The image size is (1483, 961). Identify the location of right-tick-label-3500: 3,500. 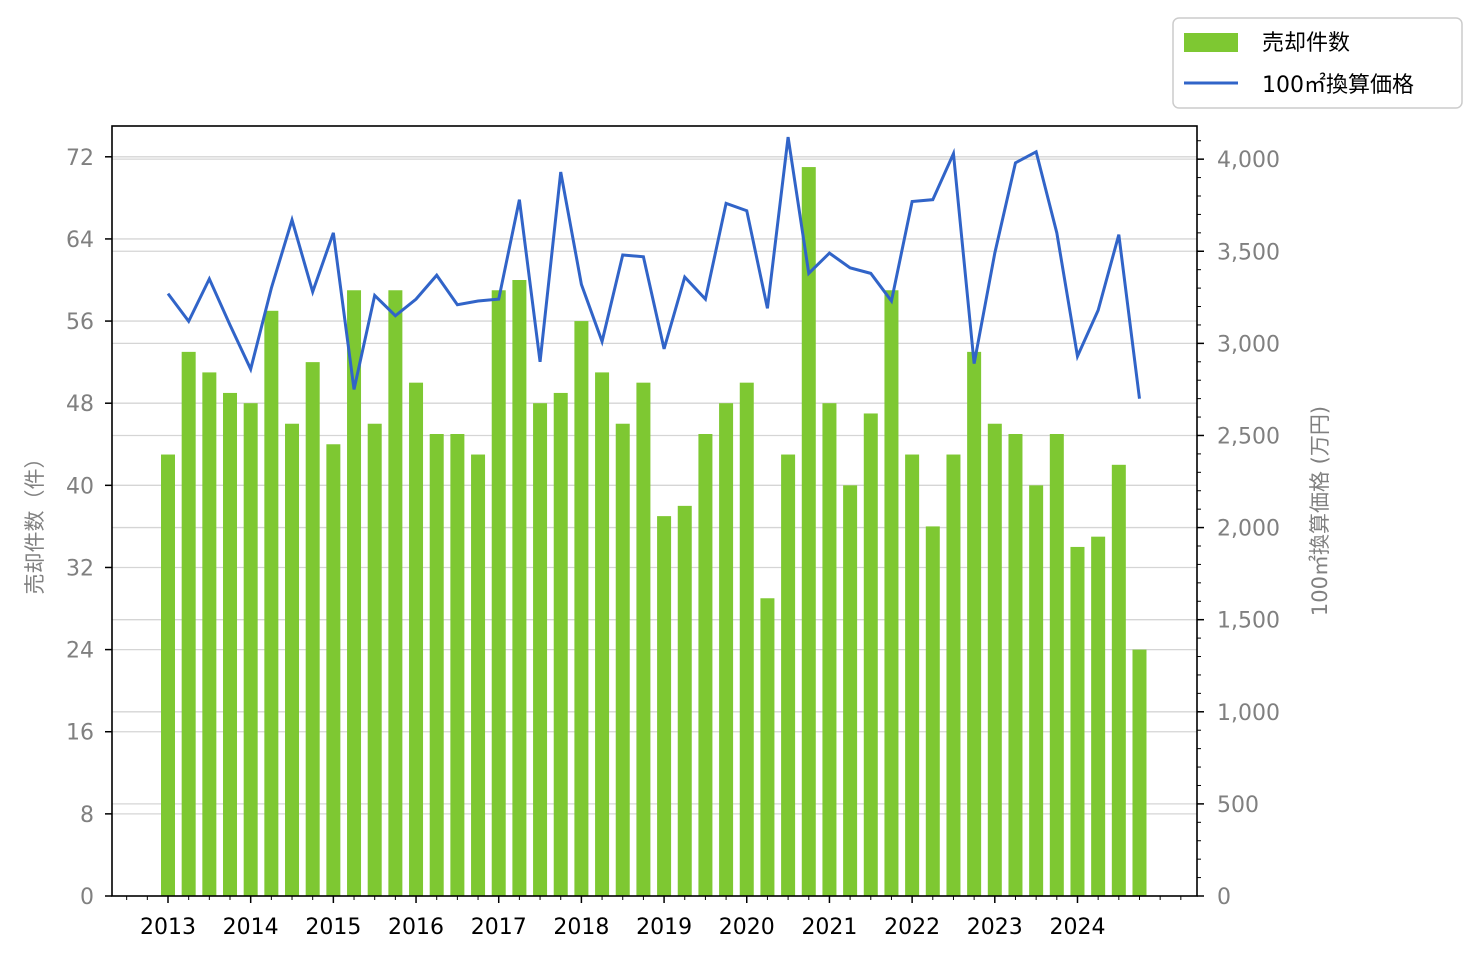
(1248, 252).